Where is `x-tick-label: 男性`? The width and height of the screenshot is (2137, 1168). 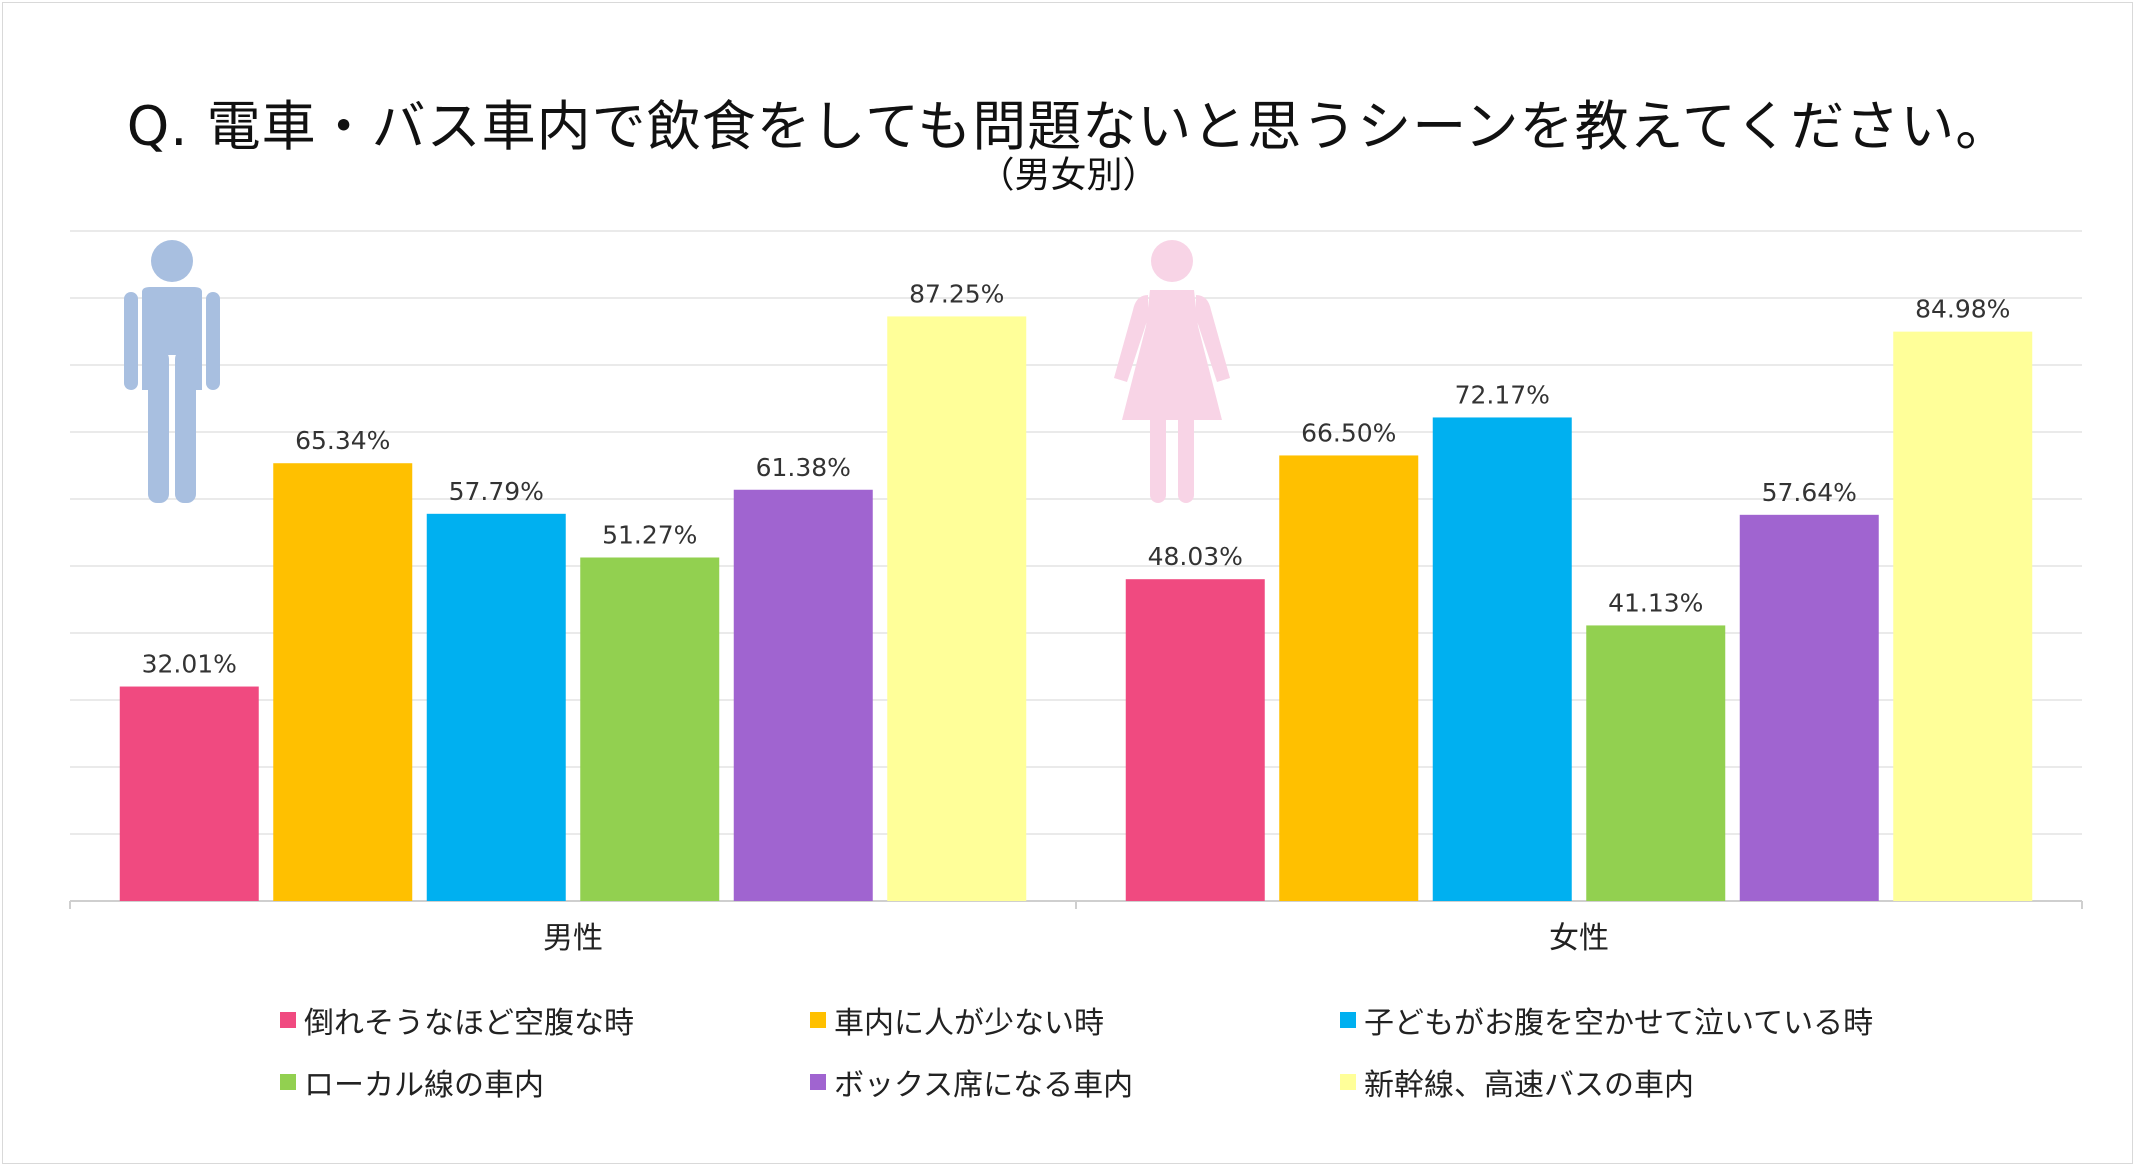 x-tick-label: 男性 is located at coordinates (573, 938).